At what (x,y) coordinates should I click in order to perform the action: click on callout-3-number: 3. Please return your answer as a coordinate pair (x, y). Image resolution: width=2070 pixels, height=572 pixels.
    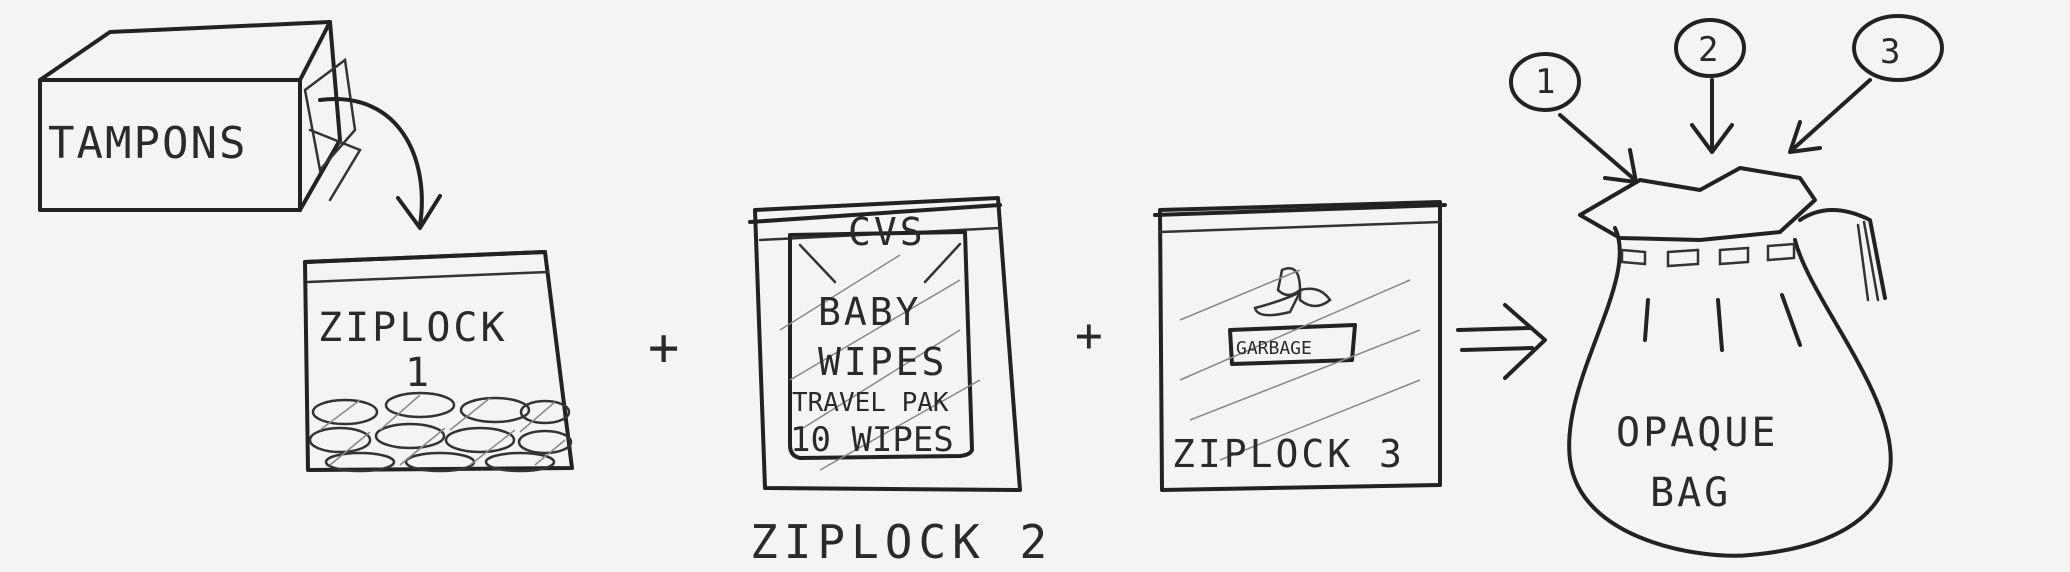
    Looking at the image, I should click on (1890, 52).